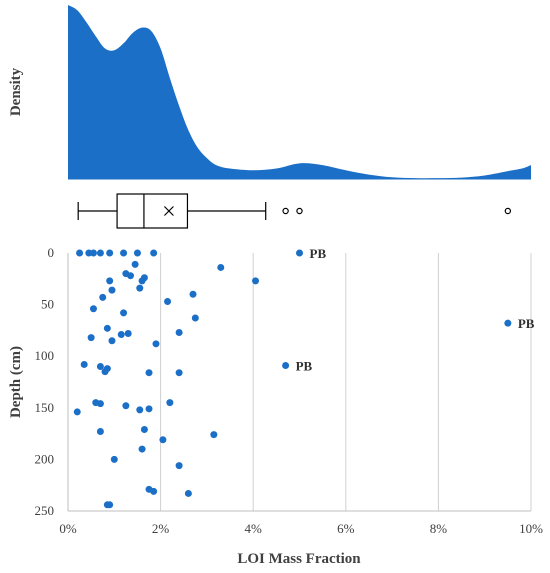 The height and width of the screenshot is (573, 550). Describe the element at coordinates (16, 91) in the screenshot. I see `density-axis-label: Density` at that location.